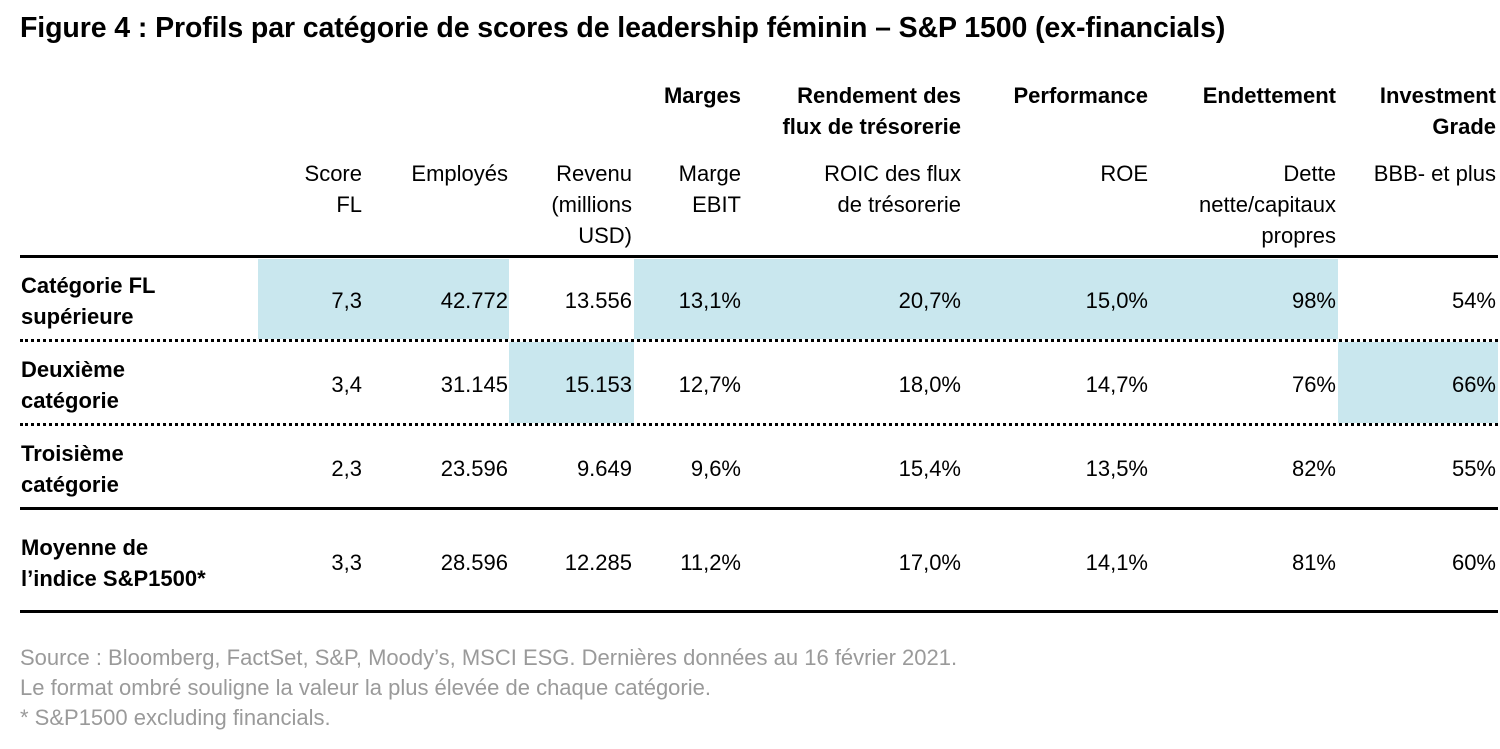 This screenshot has height=749, width=1500. What do you see at coordinates (113, 563) in the screenshot?
I see `row-label-average: Moyenne de l’indice S&P1500*` at bounding box center [113, 563].